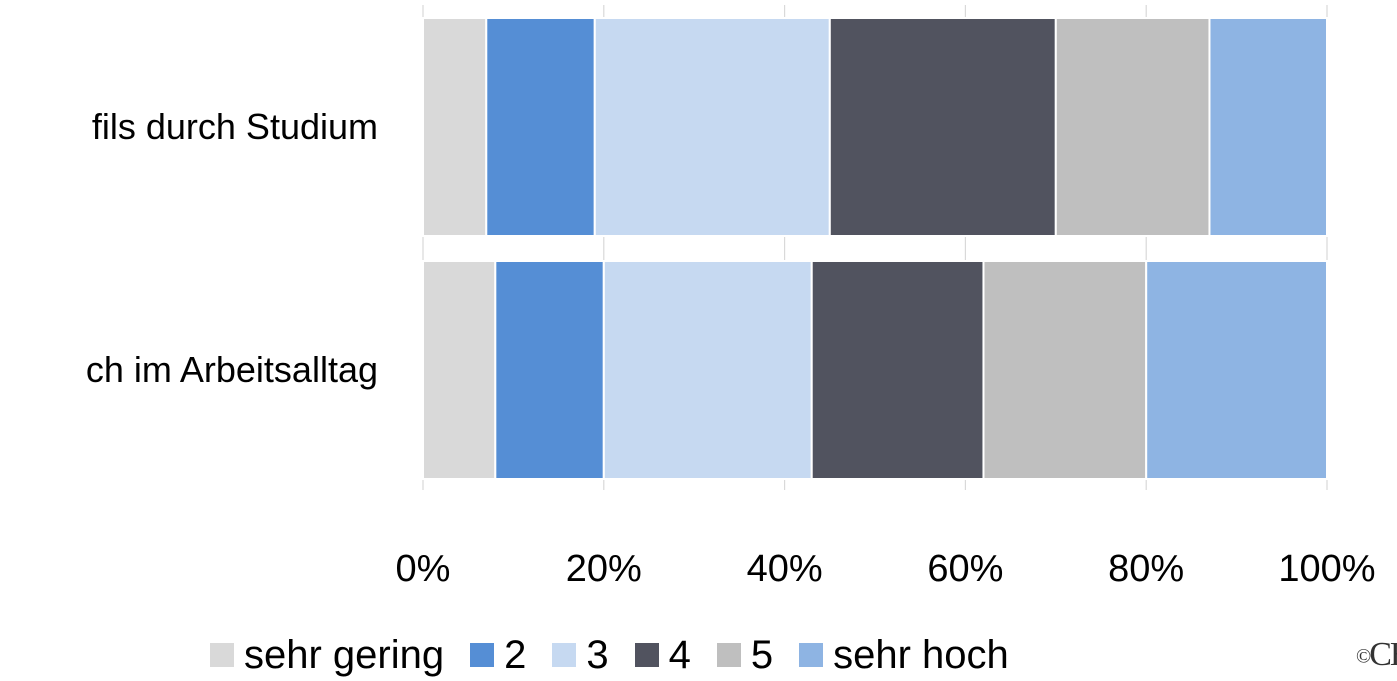 The width and height of the screenshot is (1397, 681). I want to click on category-labels: fils durch Studium ch im Arbeitsalltag, so click(232, 248).